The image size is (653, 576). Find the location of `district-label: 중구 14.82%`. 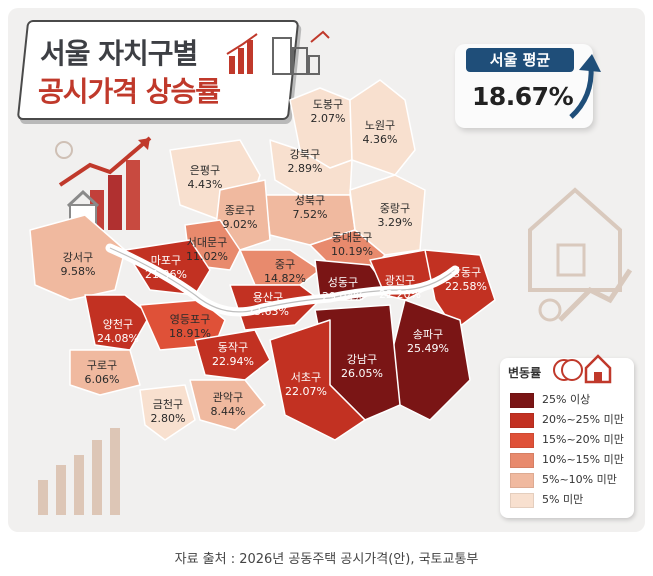

district-label: 중구 14.82% is located at coordinates (285, 272).